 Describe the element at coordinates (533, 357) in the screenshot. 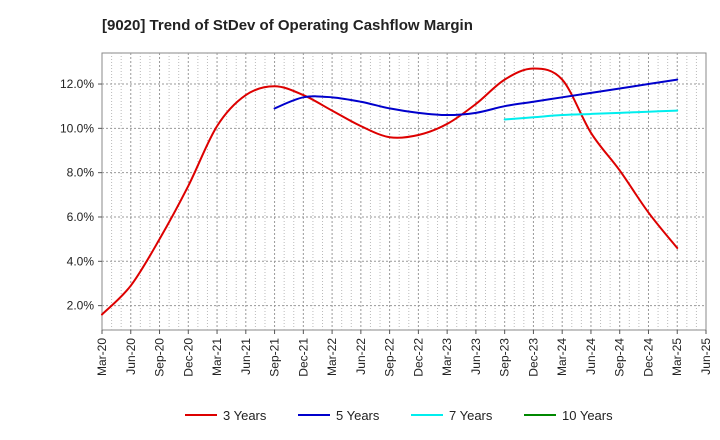

I see `x-tick-label: Dec-23` at that location.